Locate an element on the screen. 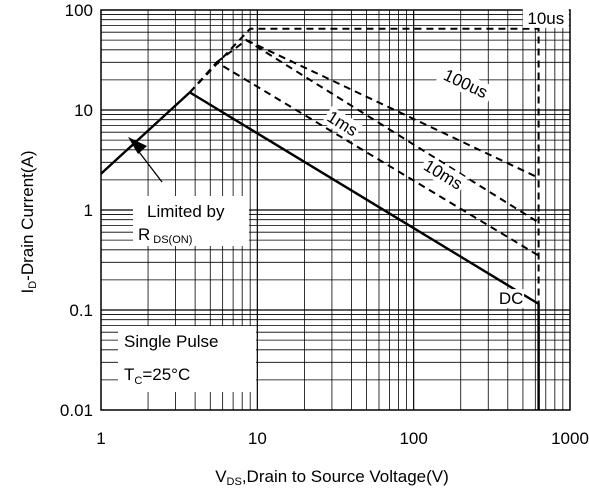 The width and height of the screenshot is (589, 492). x-tick-label: 1 is located at coordinates (100, 438).